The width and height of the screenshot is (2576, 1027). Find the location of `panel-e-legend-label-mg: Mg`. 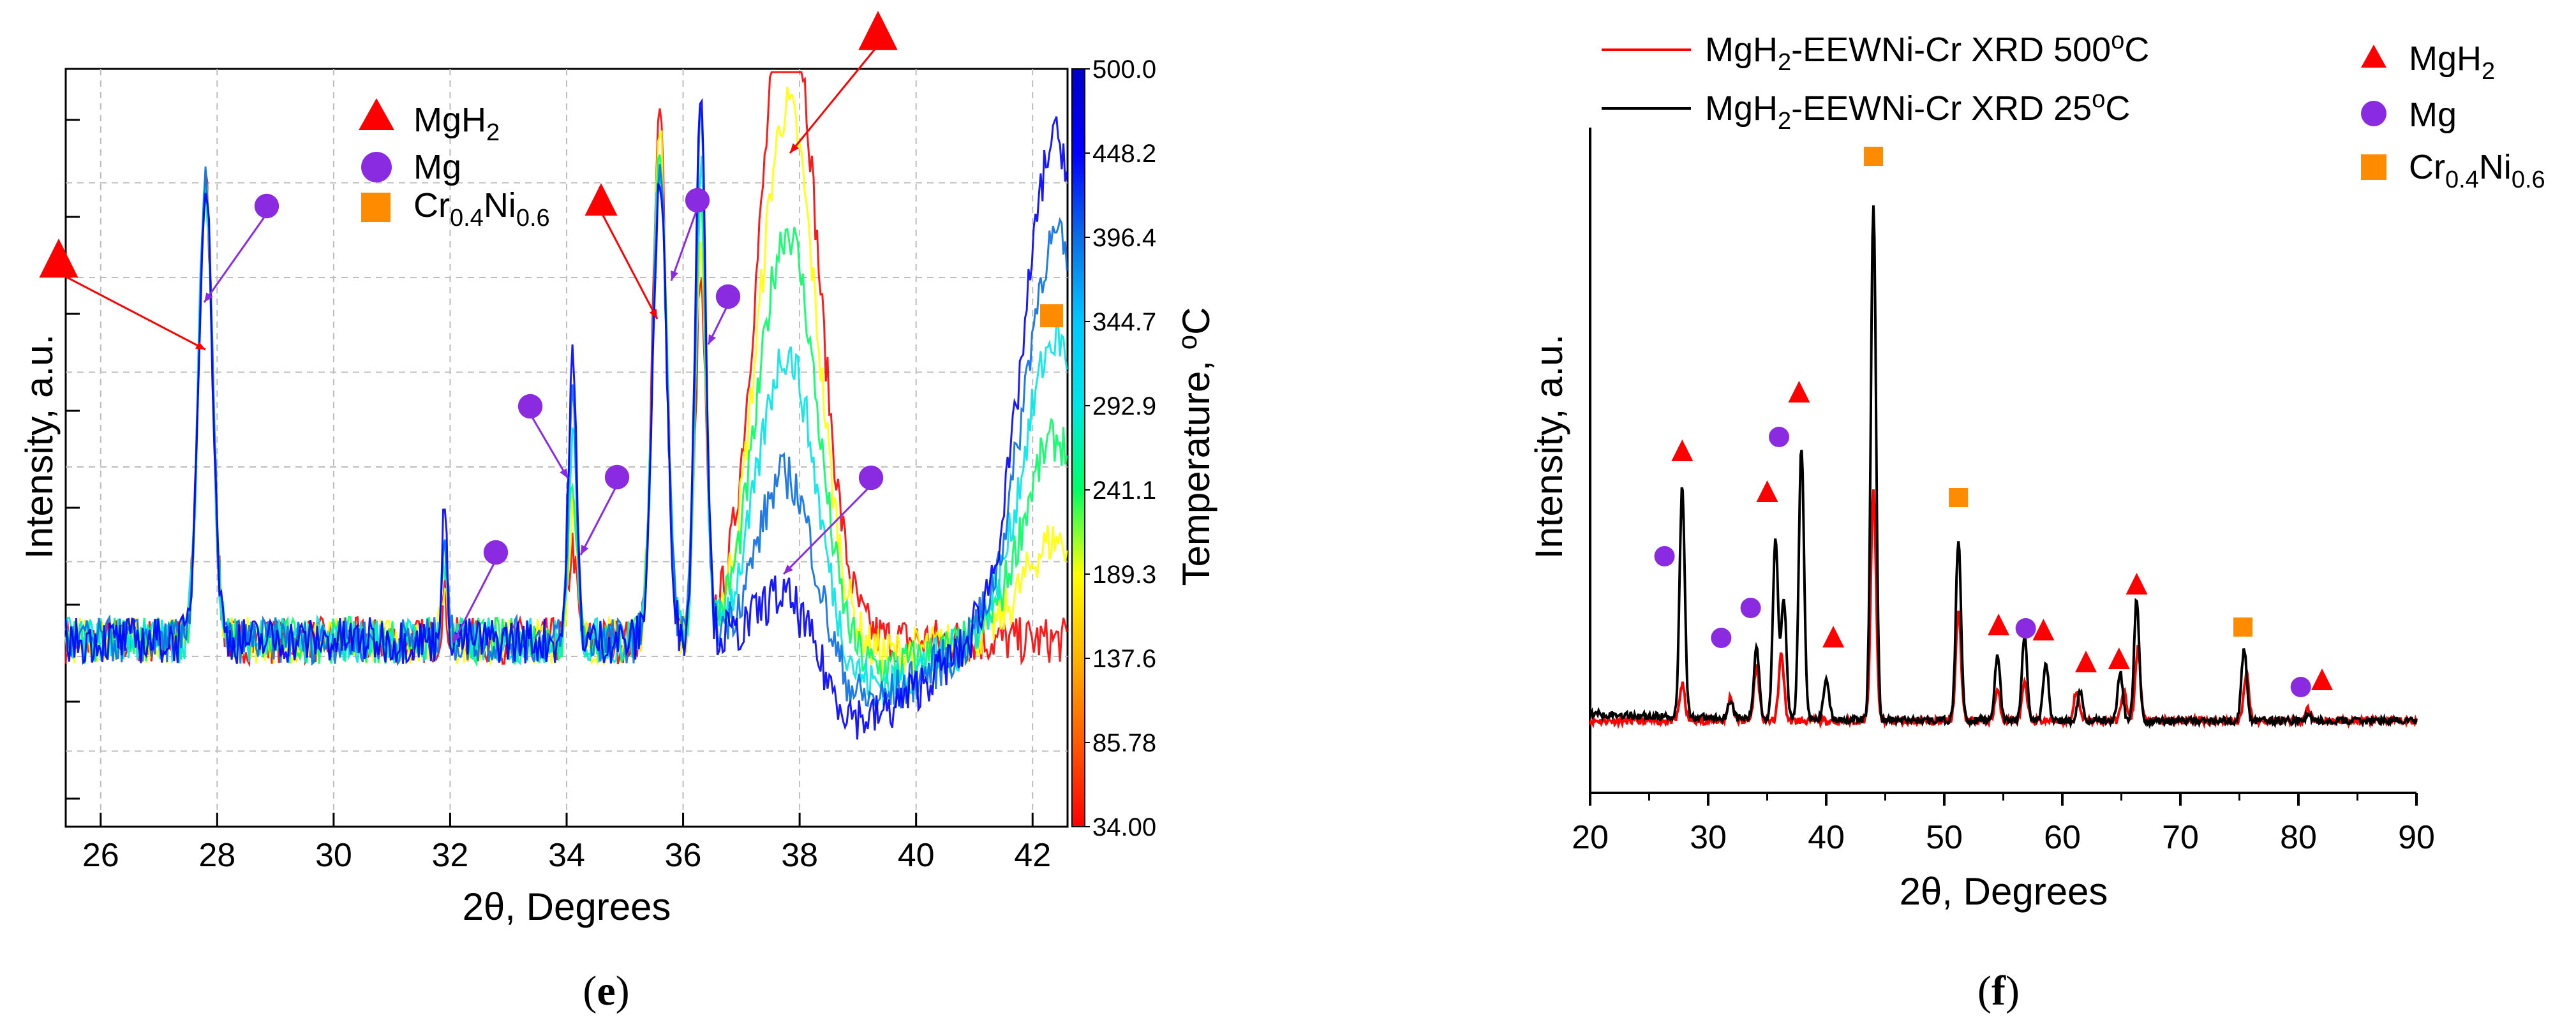

panel-e-legend-label-mg: Mg is located at coordinates (437, 167).